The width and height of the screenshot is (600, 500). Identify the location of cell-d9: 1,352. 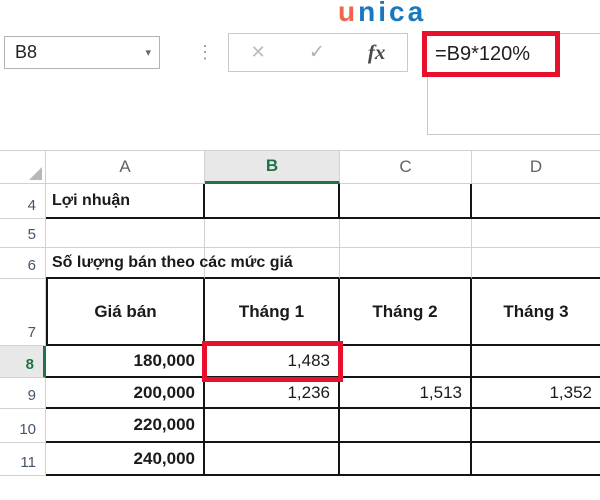
(536, 393).